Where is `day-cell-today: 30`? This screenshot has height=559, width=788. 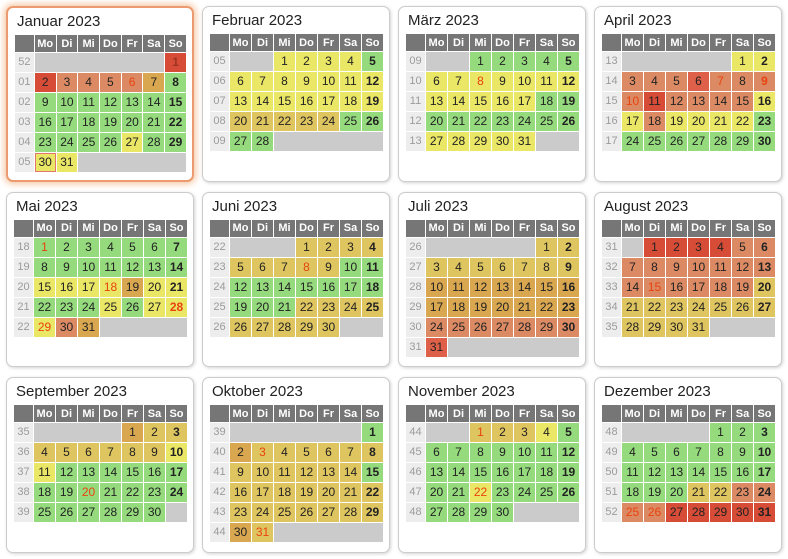 day-cell-today: 30 is located at coordinates (45, 162).